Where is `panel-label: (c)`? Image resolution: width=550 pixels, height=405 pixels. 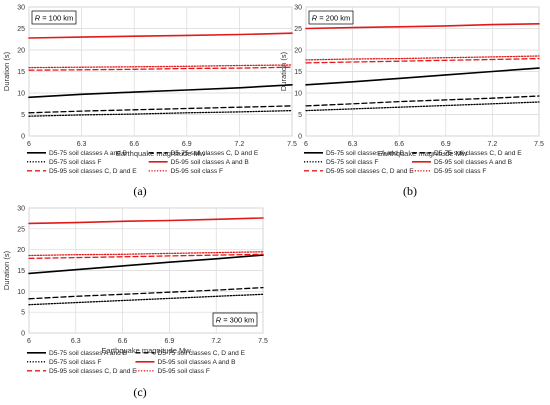 panel-label: (c) is located at coordinates (139, 392).